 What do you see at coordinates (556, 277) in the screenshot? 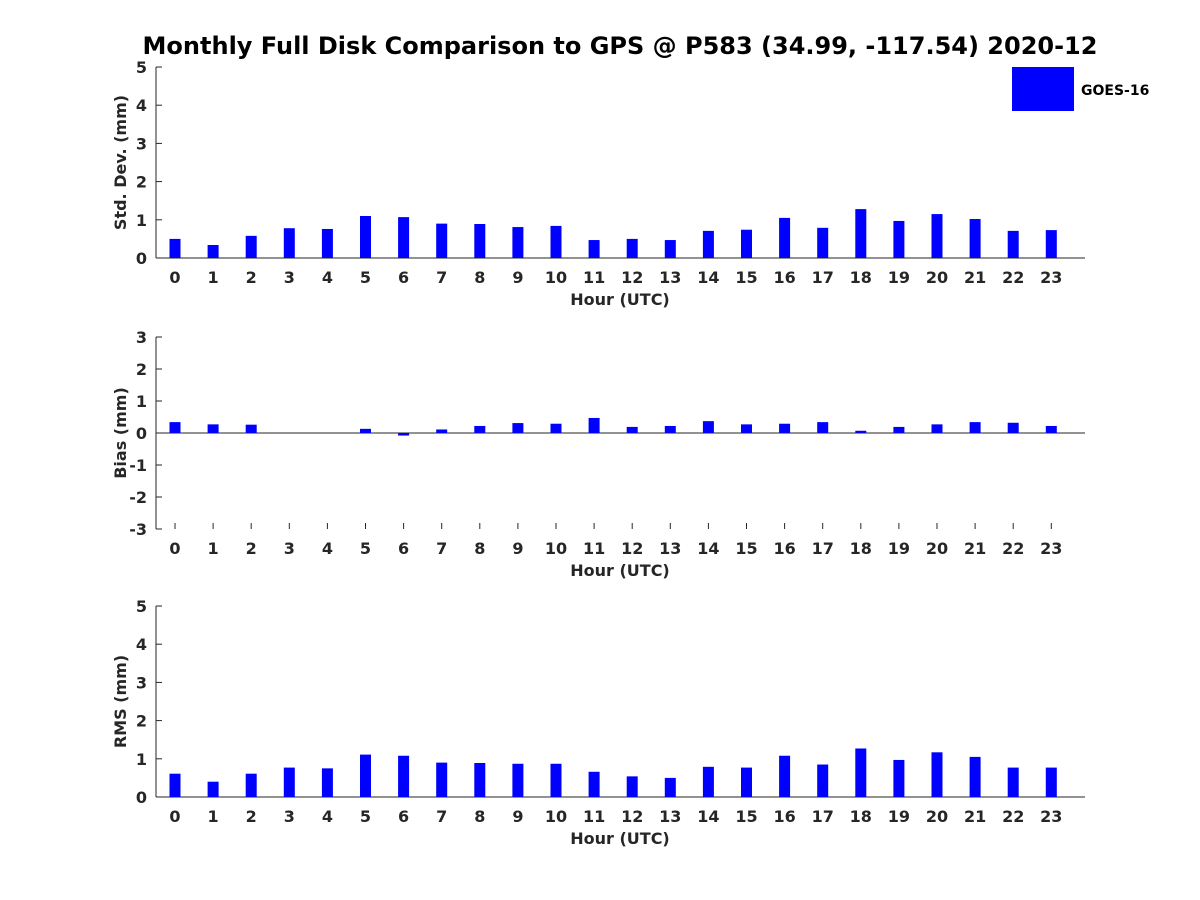
I see `x-tick-label: 10` at bounding box center [556, 277].